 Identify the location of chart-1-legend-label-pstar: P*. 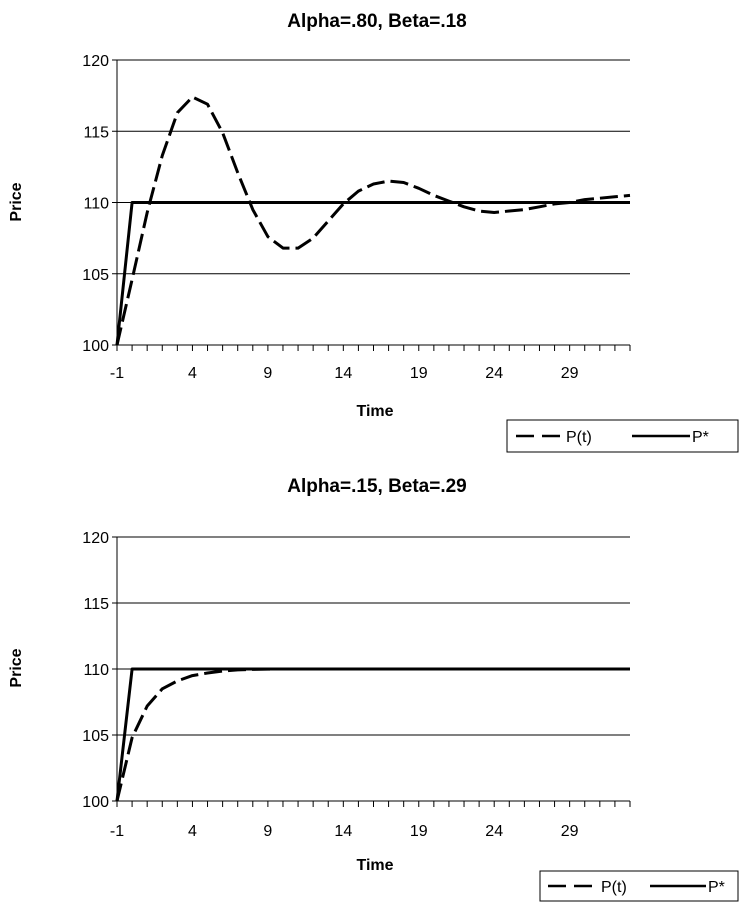
(700, 437).